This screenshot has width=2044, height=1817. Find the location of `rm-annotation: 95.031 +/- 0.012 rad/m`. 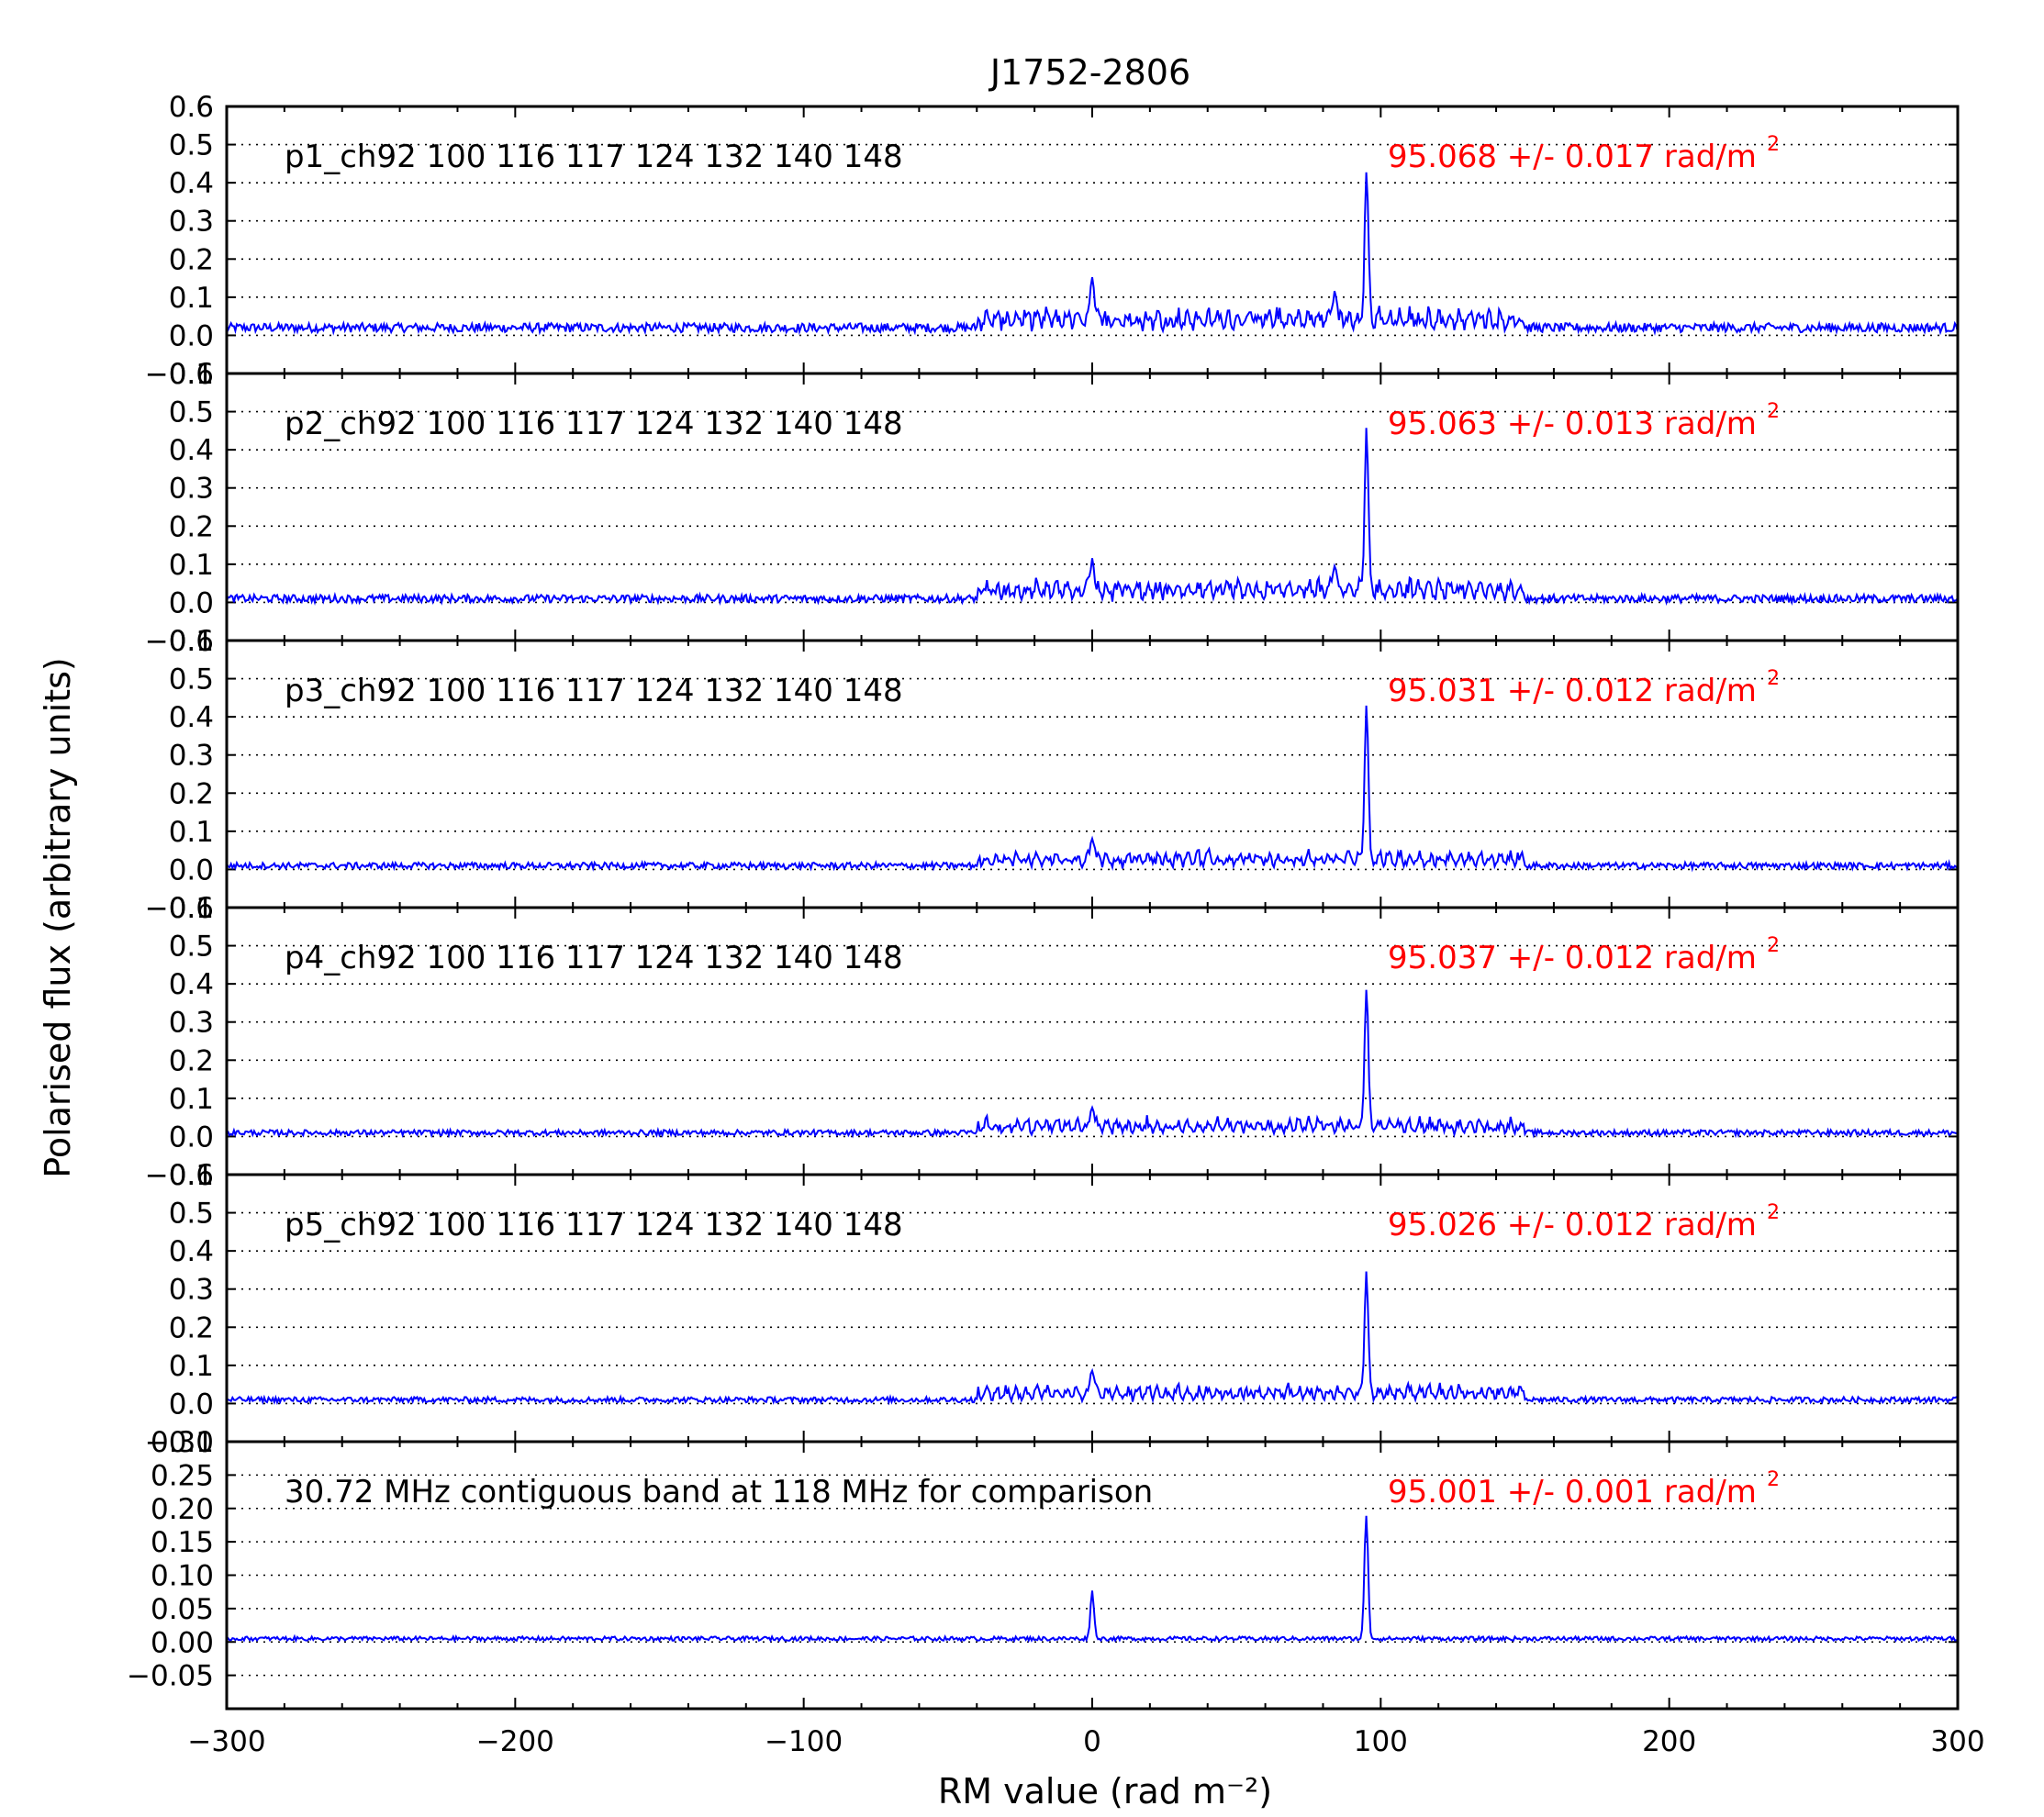

rm-annotation: 95.031 +/- 0.012 rad/m is located at coordinates (1572, 691).